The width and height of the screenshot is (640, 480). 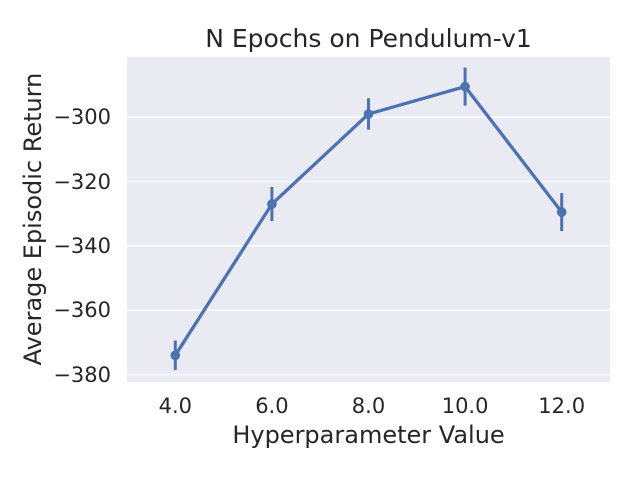 What do you see at coordinates (82, 117) in the screenshot?
I see `y-tick-label: −300` at bounding box center [82, 117].